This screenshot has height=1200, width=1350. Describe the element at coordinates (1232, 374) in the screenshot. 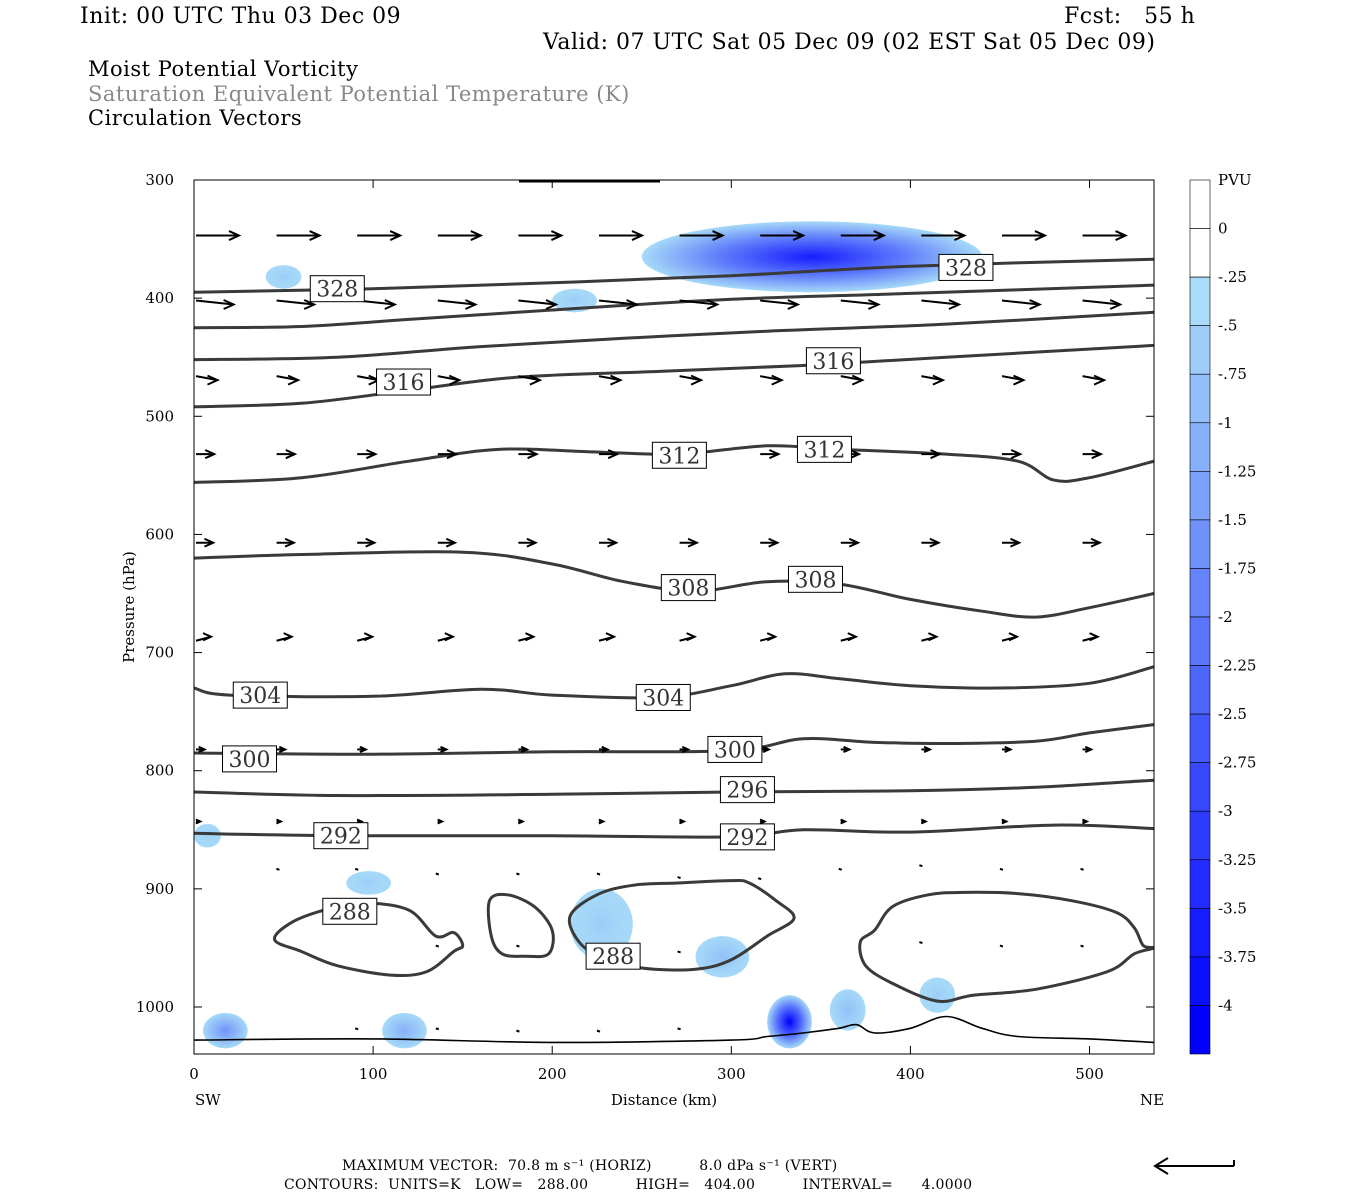

I see `colorbar-level-label: -.75` at that location.